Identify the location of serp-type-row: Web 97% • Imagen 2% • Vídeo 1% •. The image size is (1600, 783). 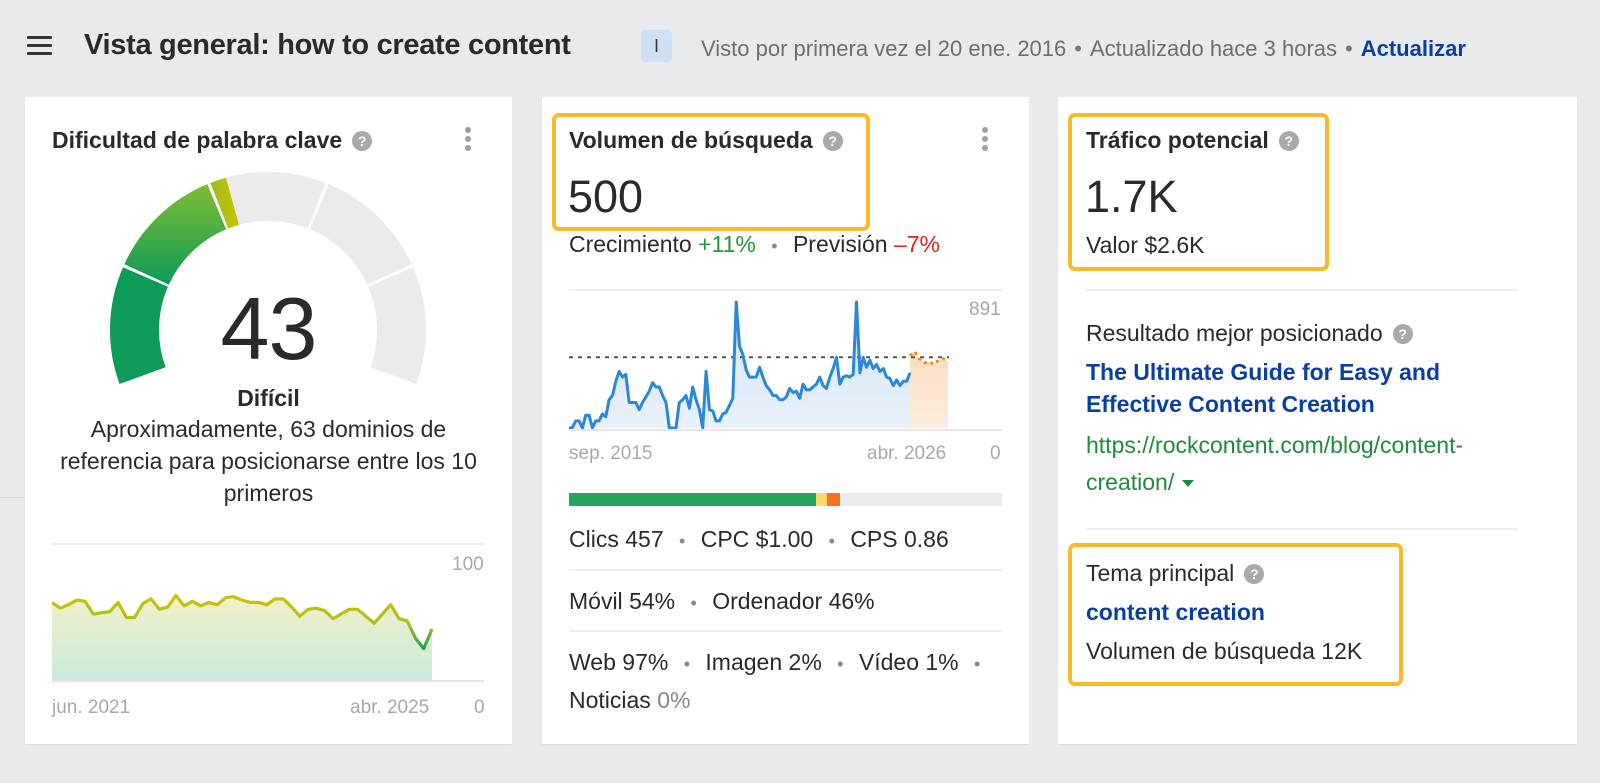
(779, 662).